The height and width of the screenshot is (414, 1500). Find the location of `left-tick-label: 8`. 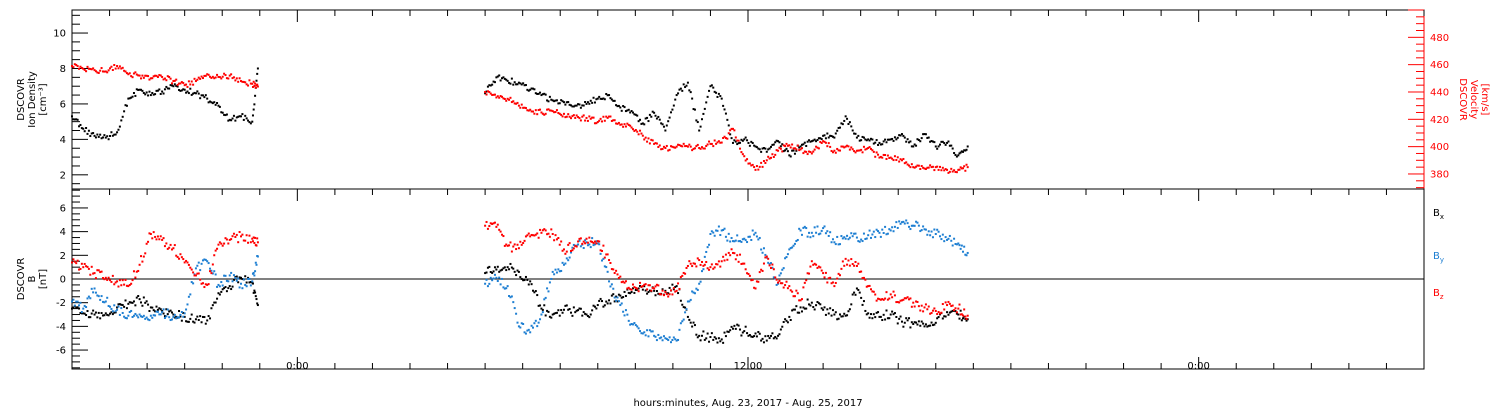

left-tick-label: 8 is located at coordinates (63, 69).